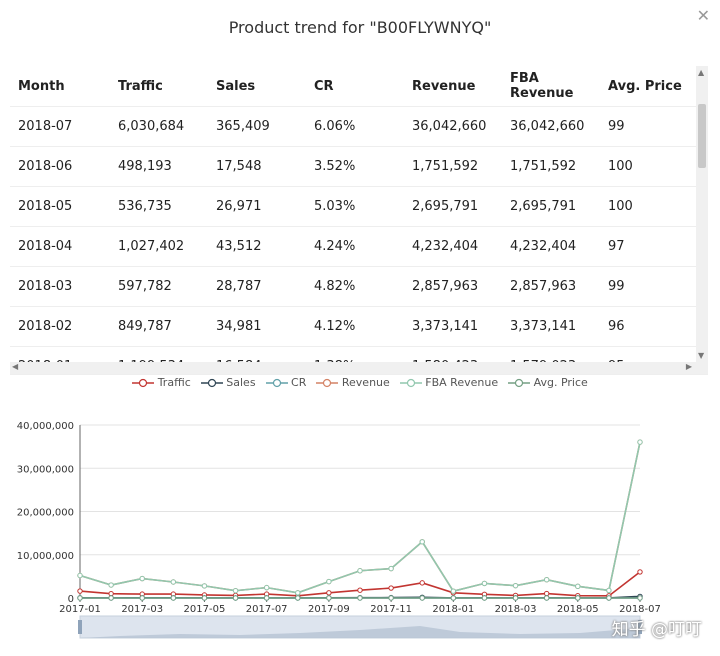 The image size is (720, 656). I want to click on cell-fba-revenue: 1,751,592, so click(551, 166).